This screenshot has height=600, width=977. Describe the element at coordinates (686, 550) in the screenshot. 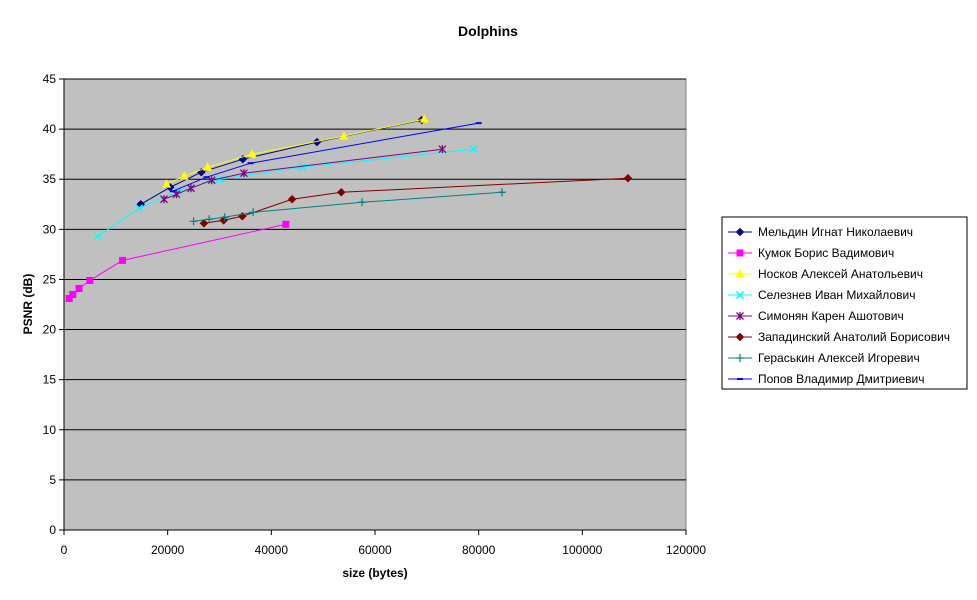

I see `x-tick-label: 120000` at that location.